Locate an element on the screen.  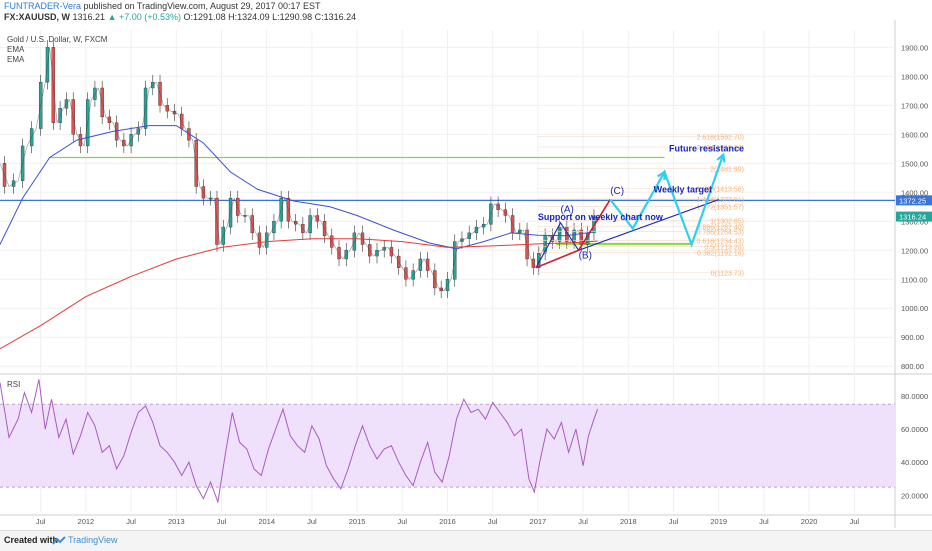
price-tick-label: 1100.00 is located at coordinates (914, 279).